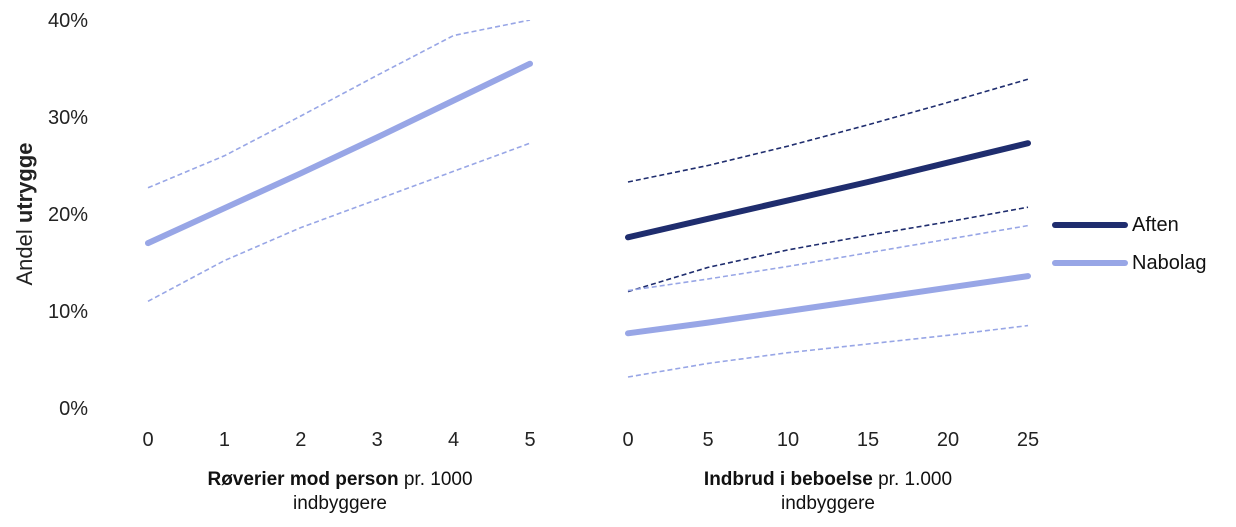 The width and height of the screenshot is (1236, 527). What do you see at coordinates (948, 440) in the screenshot?
I see `x-tick-label: 20` at bounding box center [948, 440].